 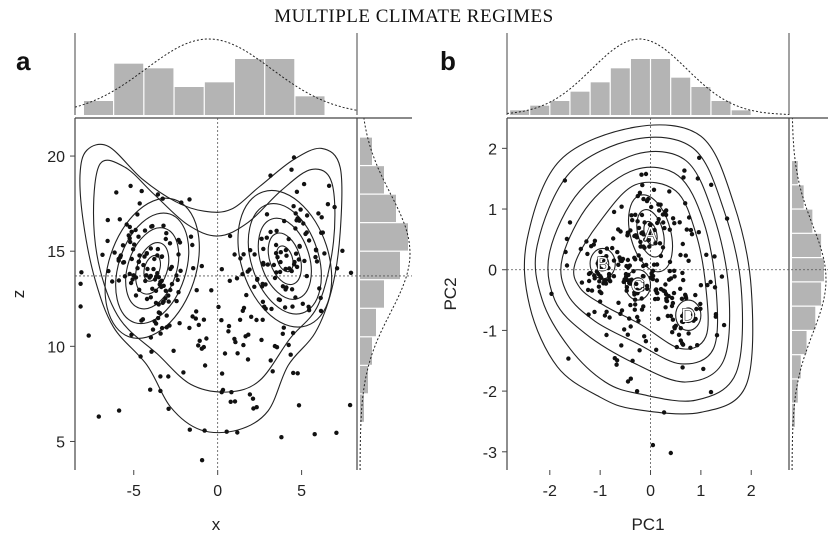 I want to click on x-tick-label: 0, so click(x=217, y=491).